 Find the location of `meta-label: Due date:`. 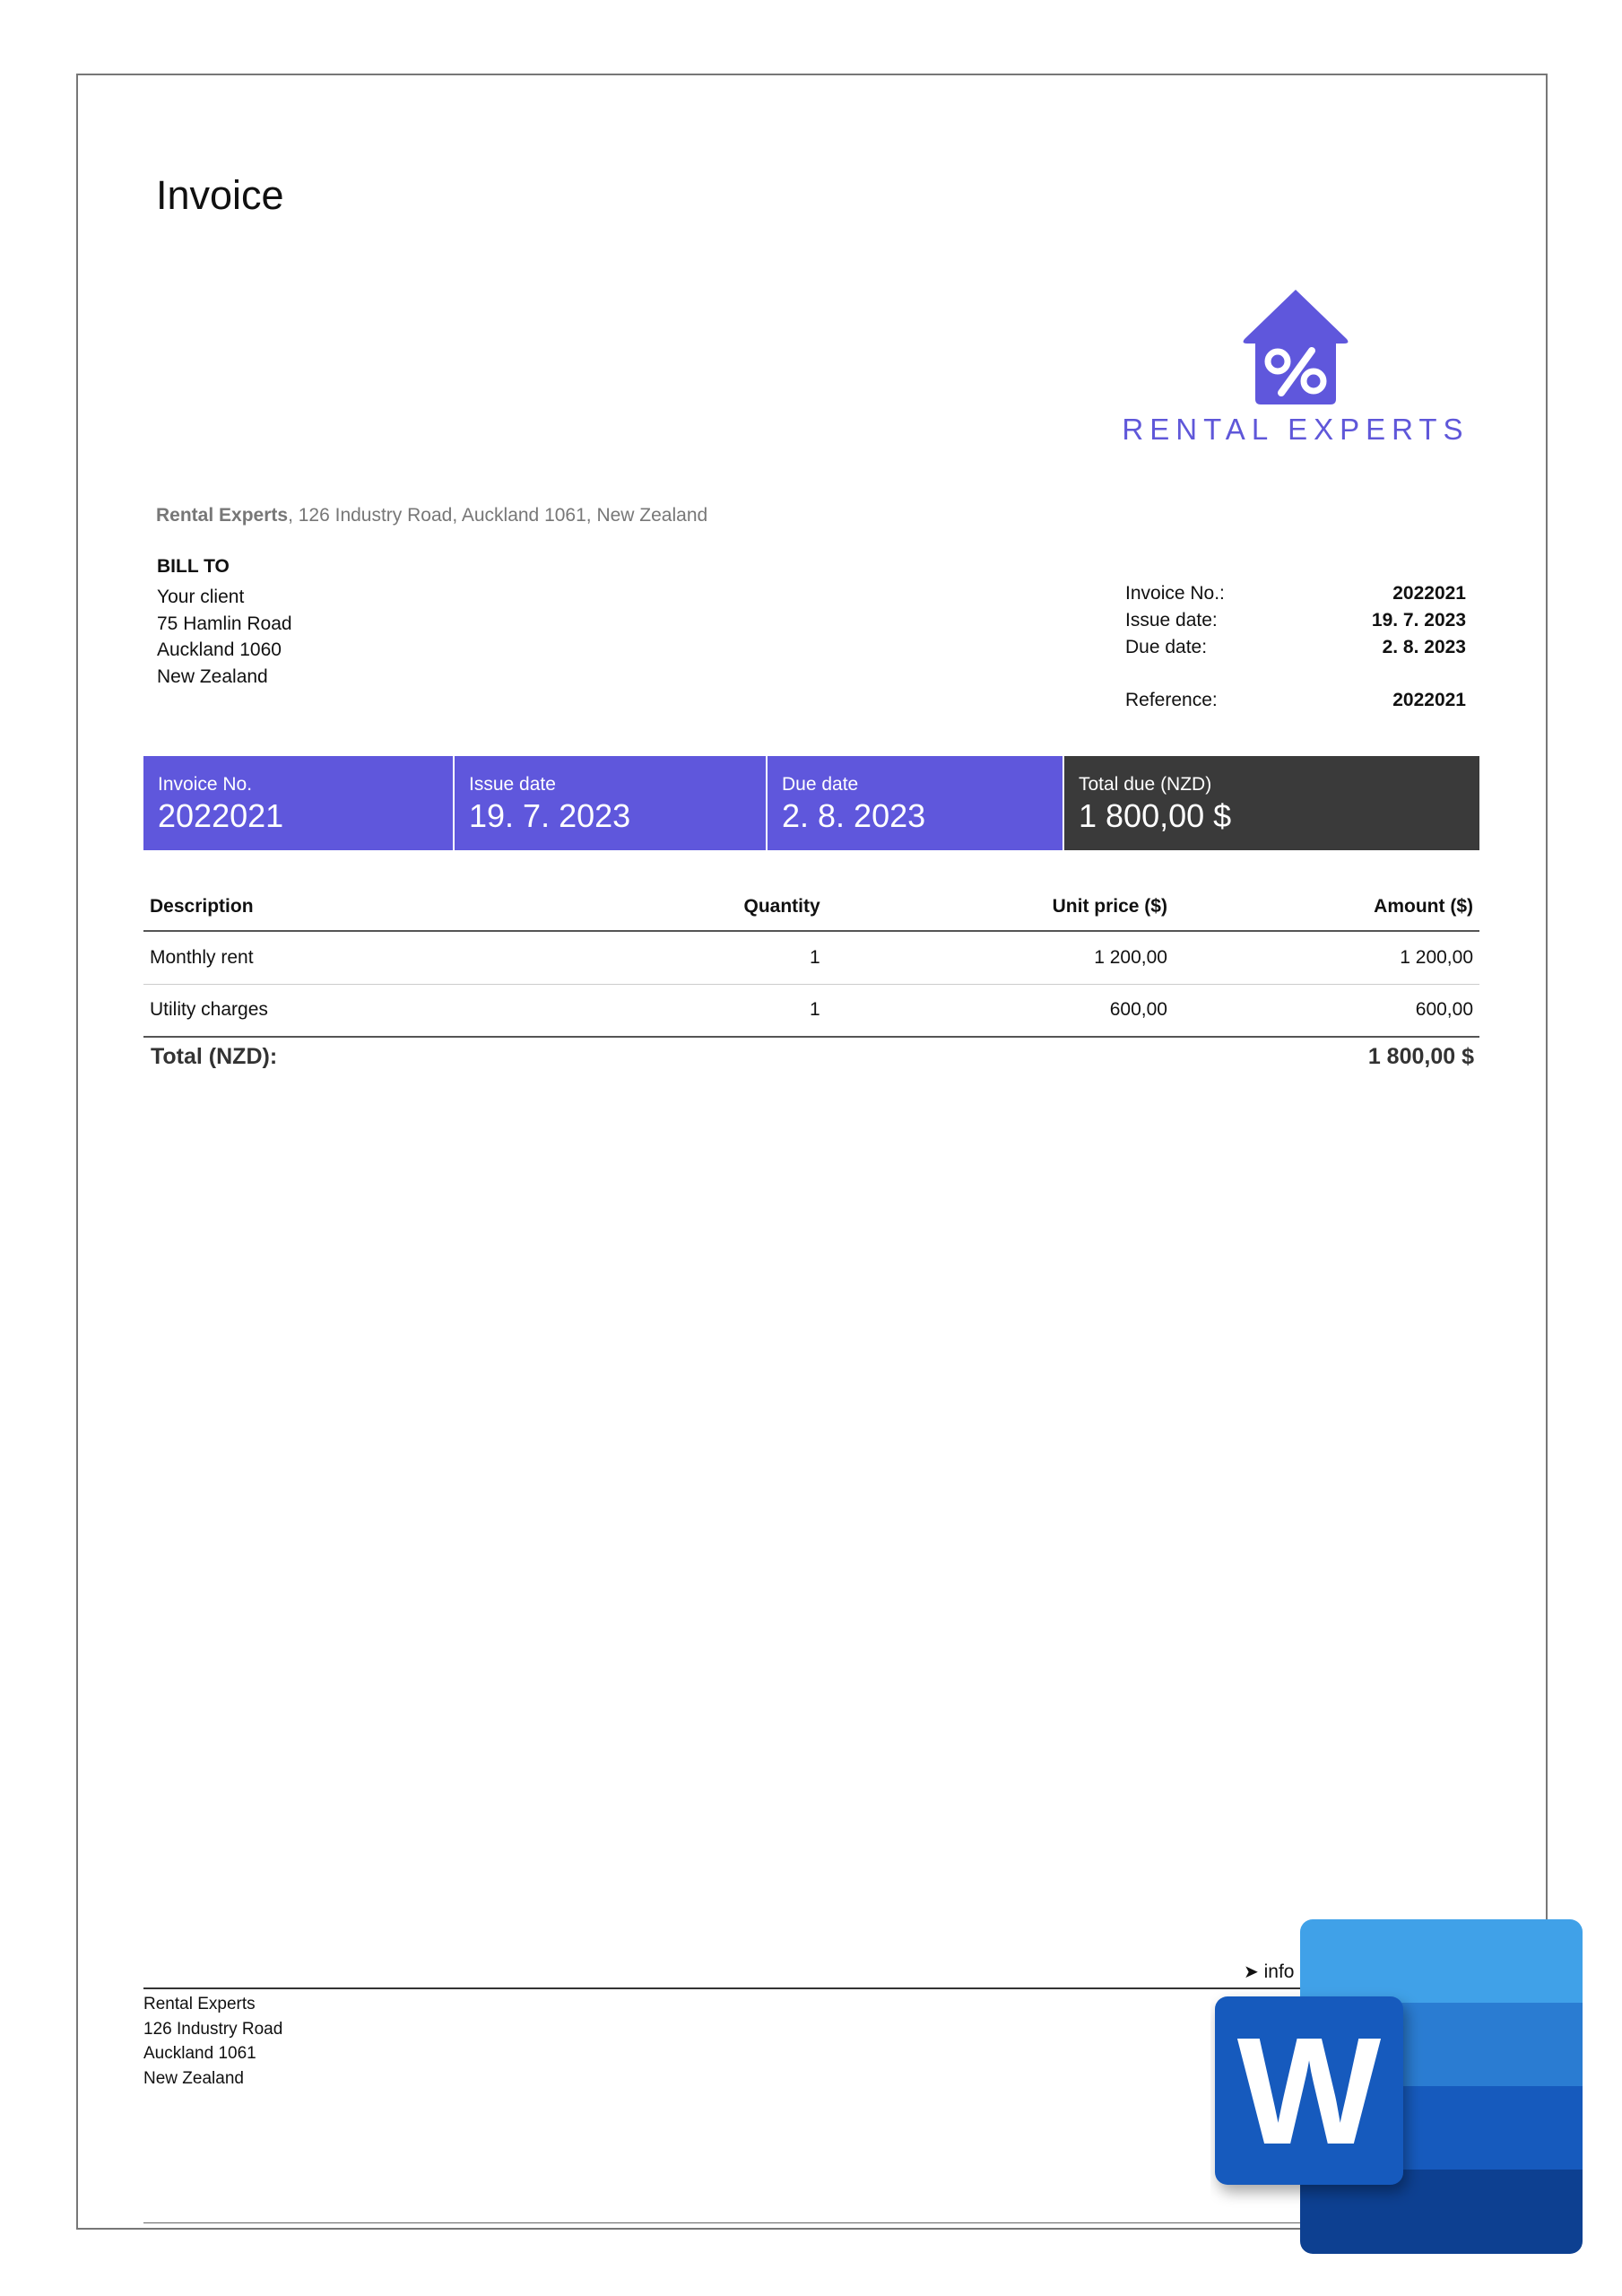

meta-label: Due date: is located at coordinates (1166, 647).